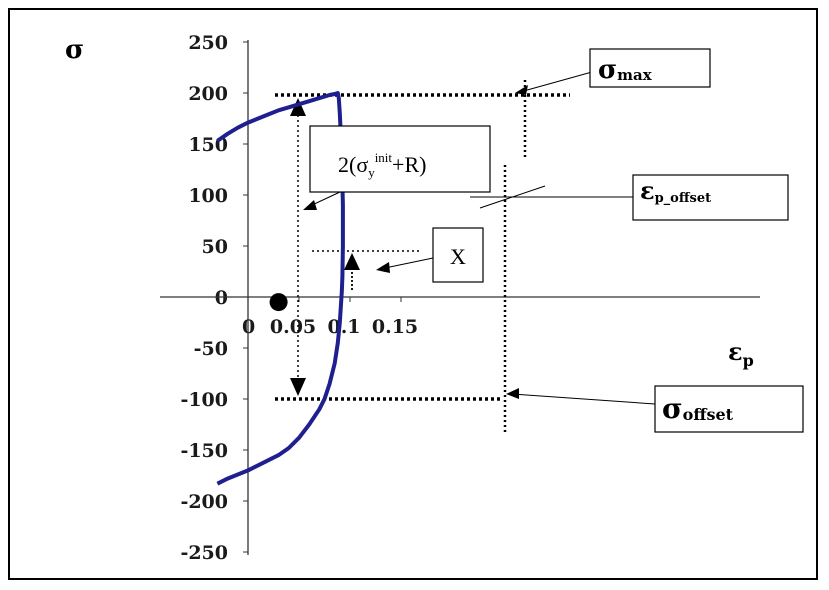 This screenshot has width=829, height=590. I want to click on y-tick-label: 100, so click(208, 196).